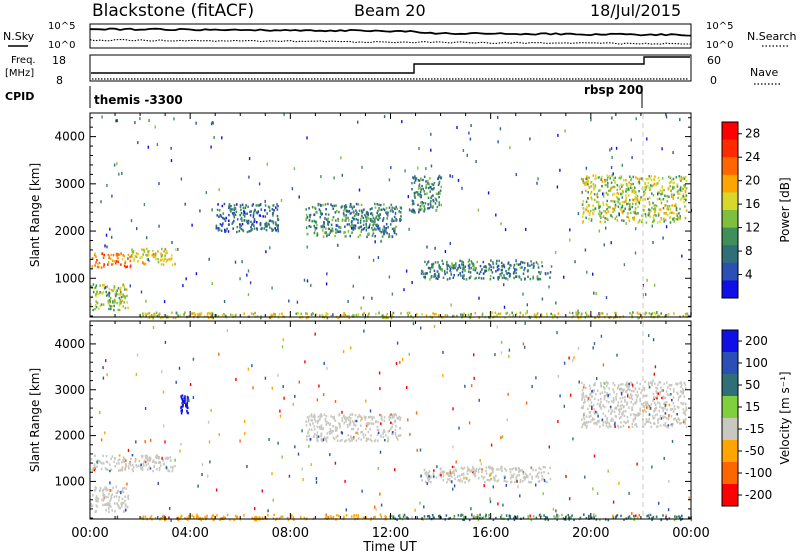 The image size is (800, 554). What do you see at coordinates (752, 134) in the screenshot?
I see `colorbar-tick-label: 28` at bounding box center [752, 134].